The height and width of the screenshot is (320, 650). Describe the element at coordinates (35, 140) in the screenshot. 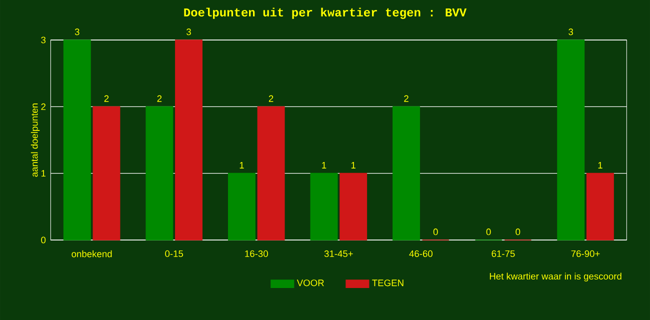

I see `y-axis-title: aantal doelpunten` at that location.